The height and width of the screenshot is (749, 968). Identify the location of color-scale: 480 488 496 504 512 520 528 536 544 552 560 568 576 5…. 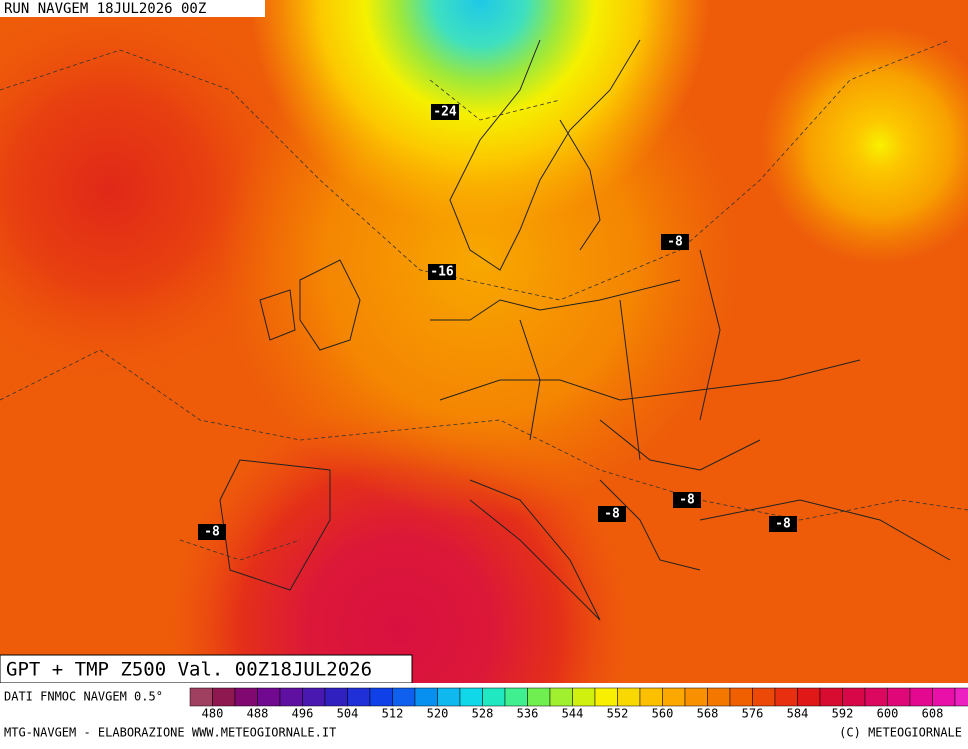
(578, 704).